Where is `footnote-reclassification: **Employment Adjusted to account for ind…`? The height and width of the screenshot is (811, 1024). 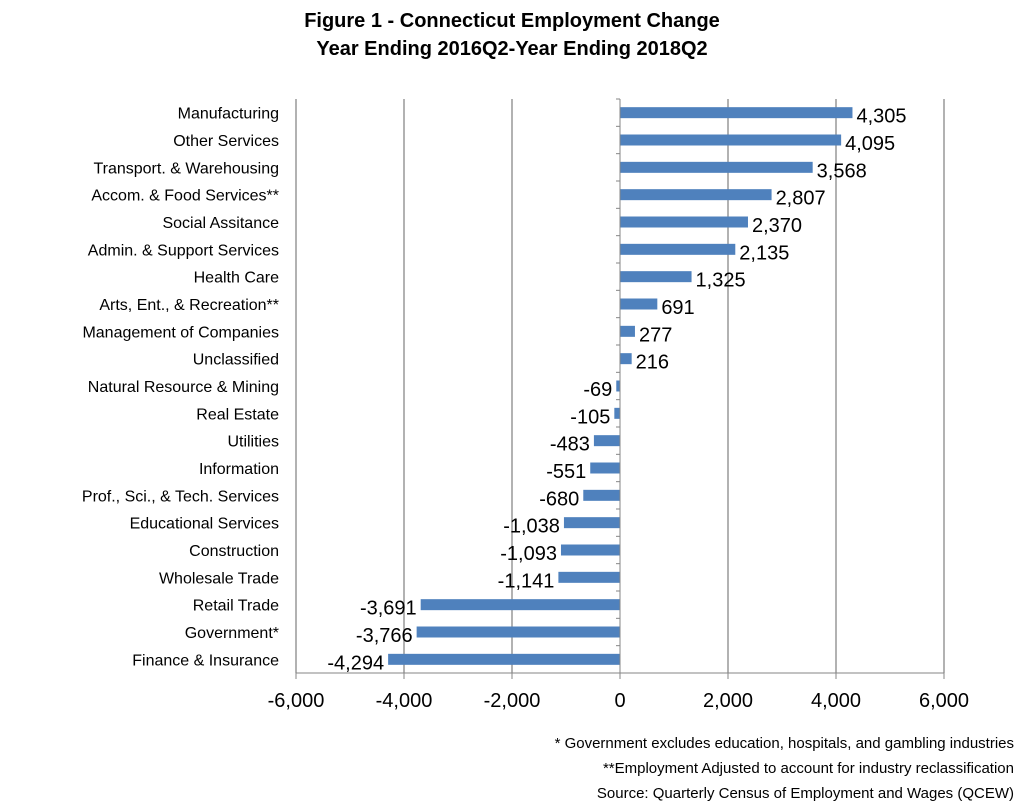
footnote-reclassification: **Employment Adjusted to account for ind… is located at coordinates (808, 768).